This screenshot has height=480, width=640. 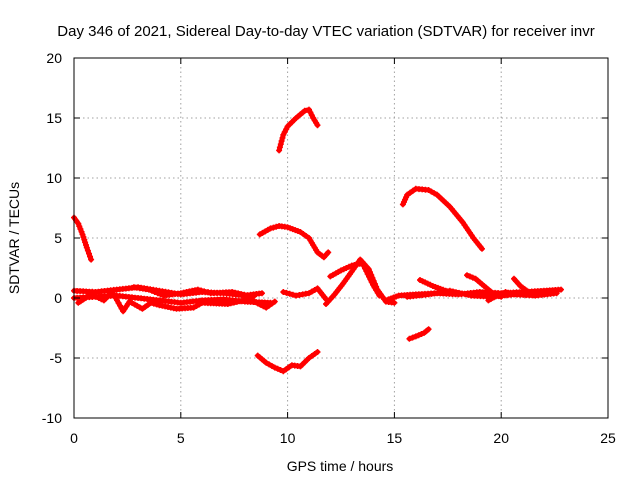 What do you see at coordinates (52, 418) in the screenshot?
I see `y-tick-label: -10` at bounding box center [52, 418].